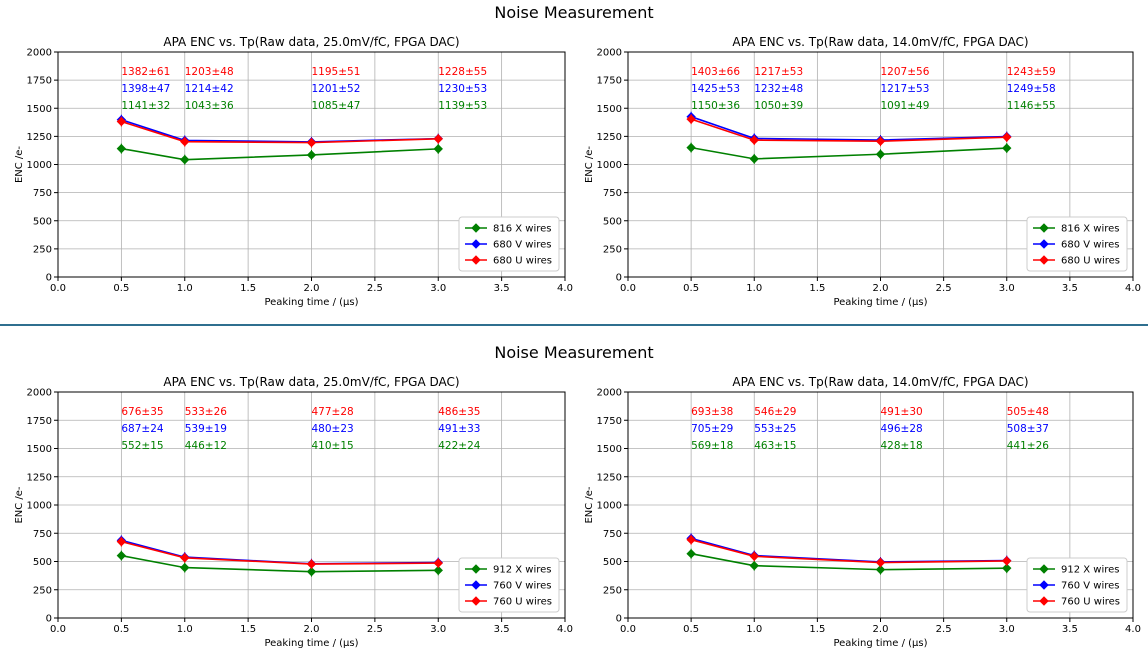  What do you see at coordinates (775, 412) in the screenshot?
I see `data-label: 546±29` at bounding box center [775, 412].